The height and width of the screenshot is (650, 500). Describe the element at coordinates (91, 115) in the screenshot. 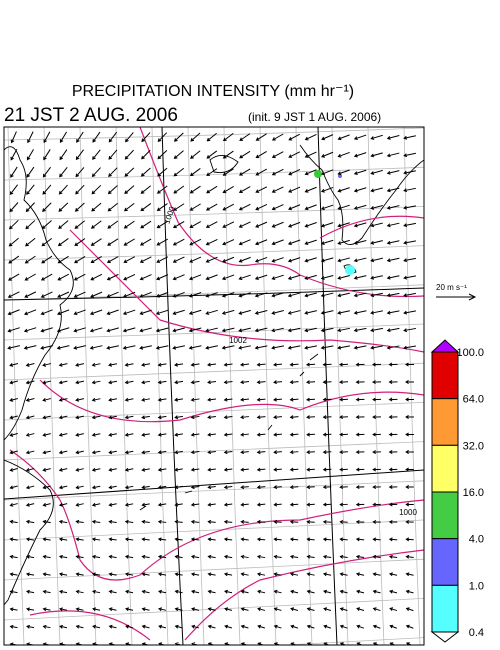

I see `valid-time: 21 JST 2 AUG. 2006` at that location.